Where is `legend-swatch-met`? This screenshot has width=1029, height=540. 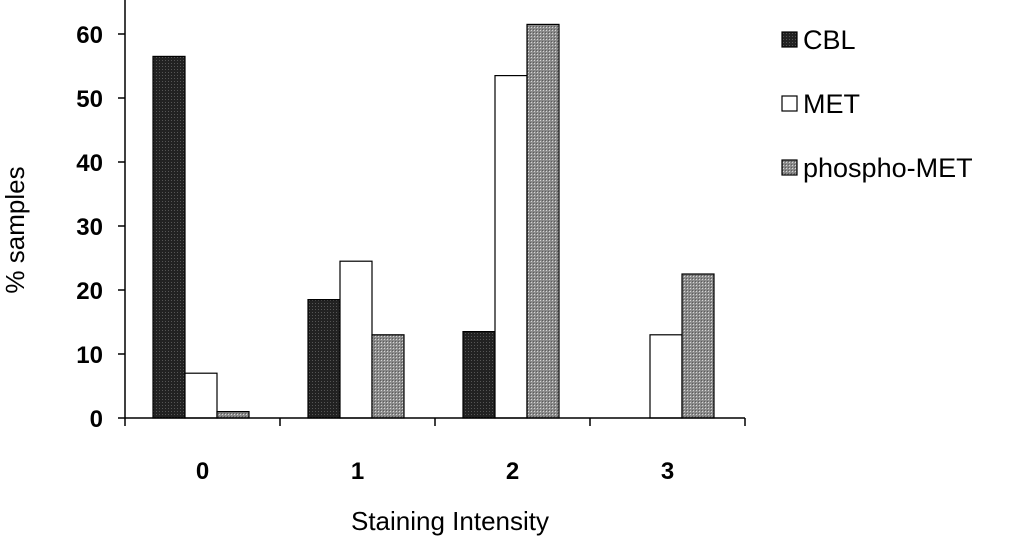
legend-swatch-met is located at coordinates (789, 103).